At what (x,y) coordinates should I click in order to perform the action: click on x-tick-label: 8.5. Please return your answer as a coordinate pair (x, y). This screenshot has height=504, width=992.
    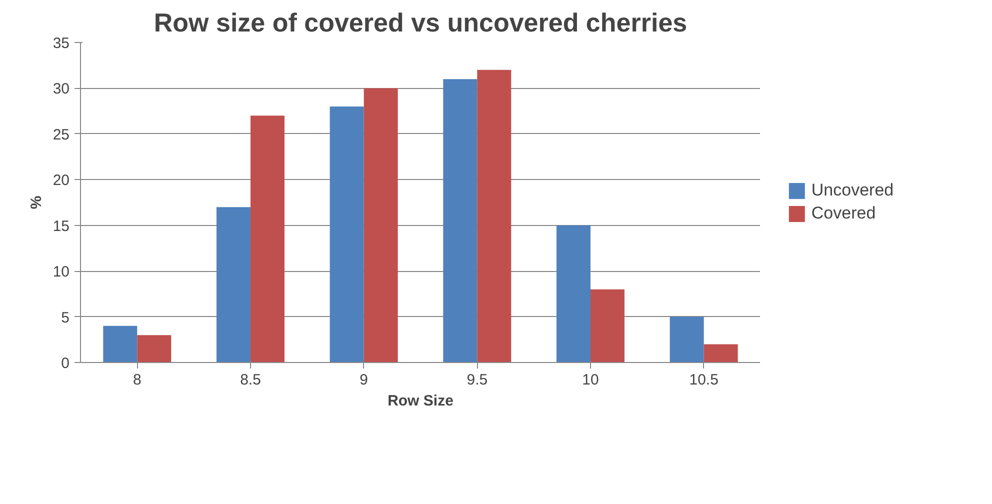
    Looking at the image, I should click on (250, 380).